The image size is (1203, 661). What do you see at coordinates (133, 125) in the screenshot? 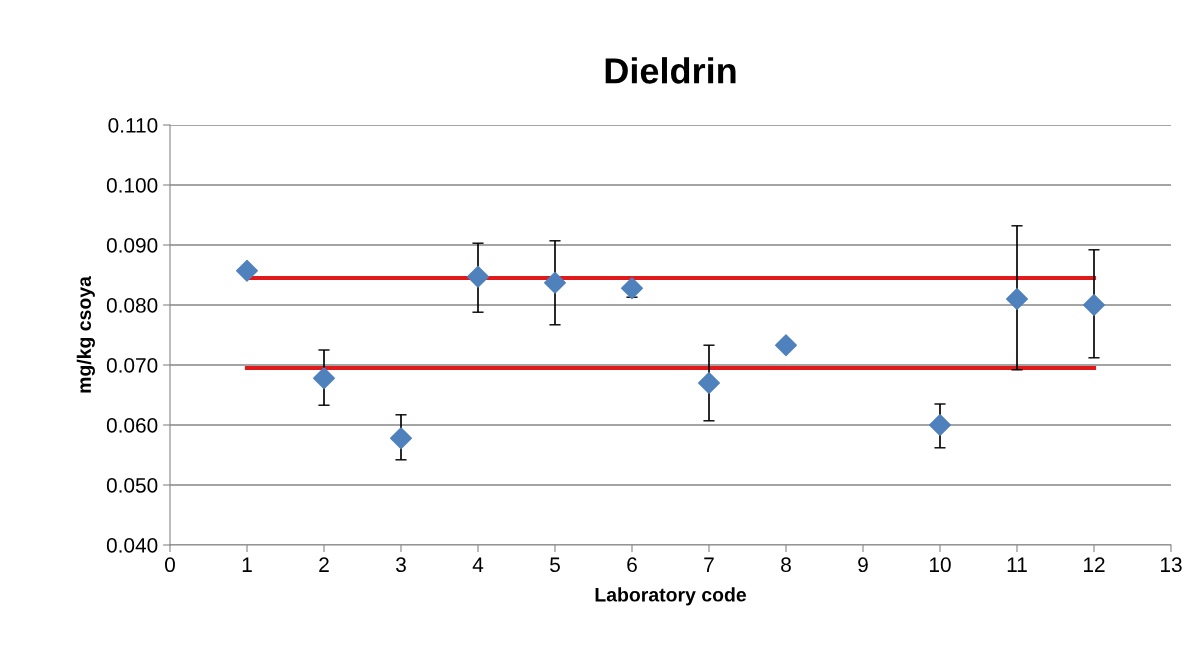
I see `y-tick-label: 0.110` at bounding box center [133, 125].